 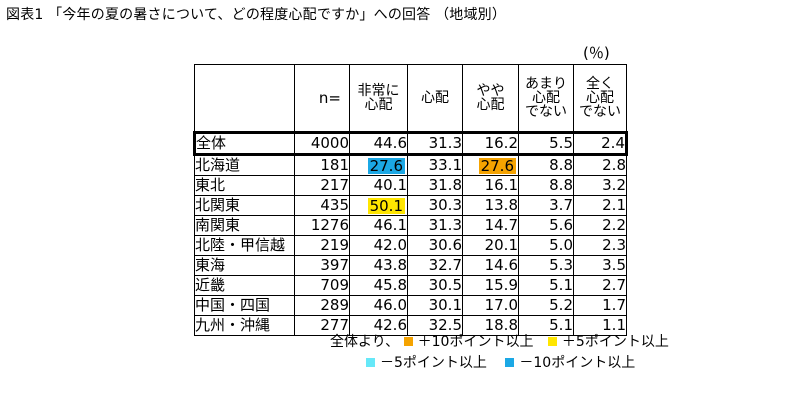 I want to click on legend-prefix: 全体より、, so click(x=365, y=342).